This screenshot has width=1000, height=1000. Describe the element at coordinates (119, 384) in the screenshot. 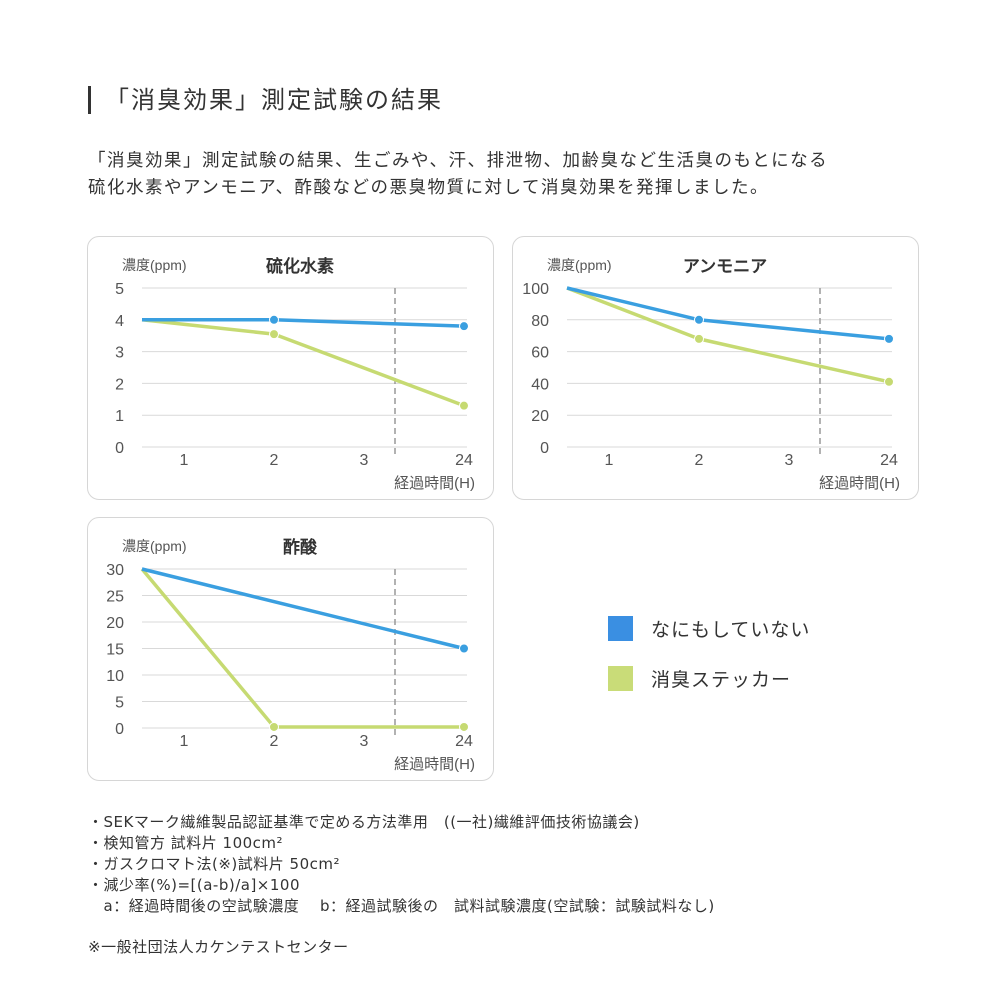

I see `y-tick-label: 2` at that location.